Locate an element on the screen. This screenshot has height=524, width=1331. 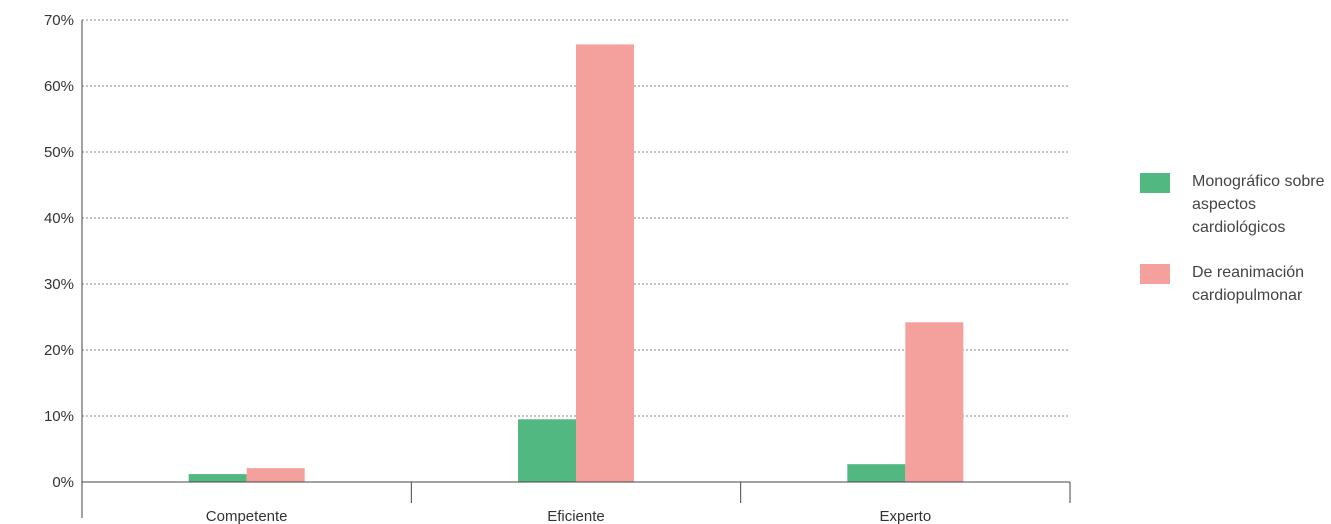
legend-label-series-1: Monográfico sobre aspectos cardiológicos is located at coordinates (1258, 204).